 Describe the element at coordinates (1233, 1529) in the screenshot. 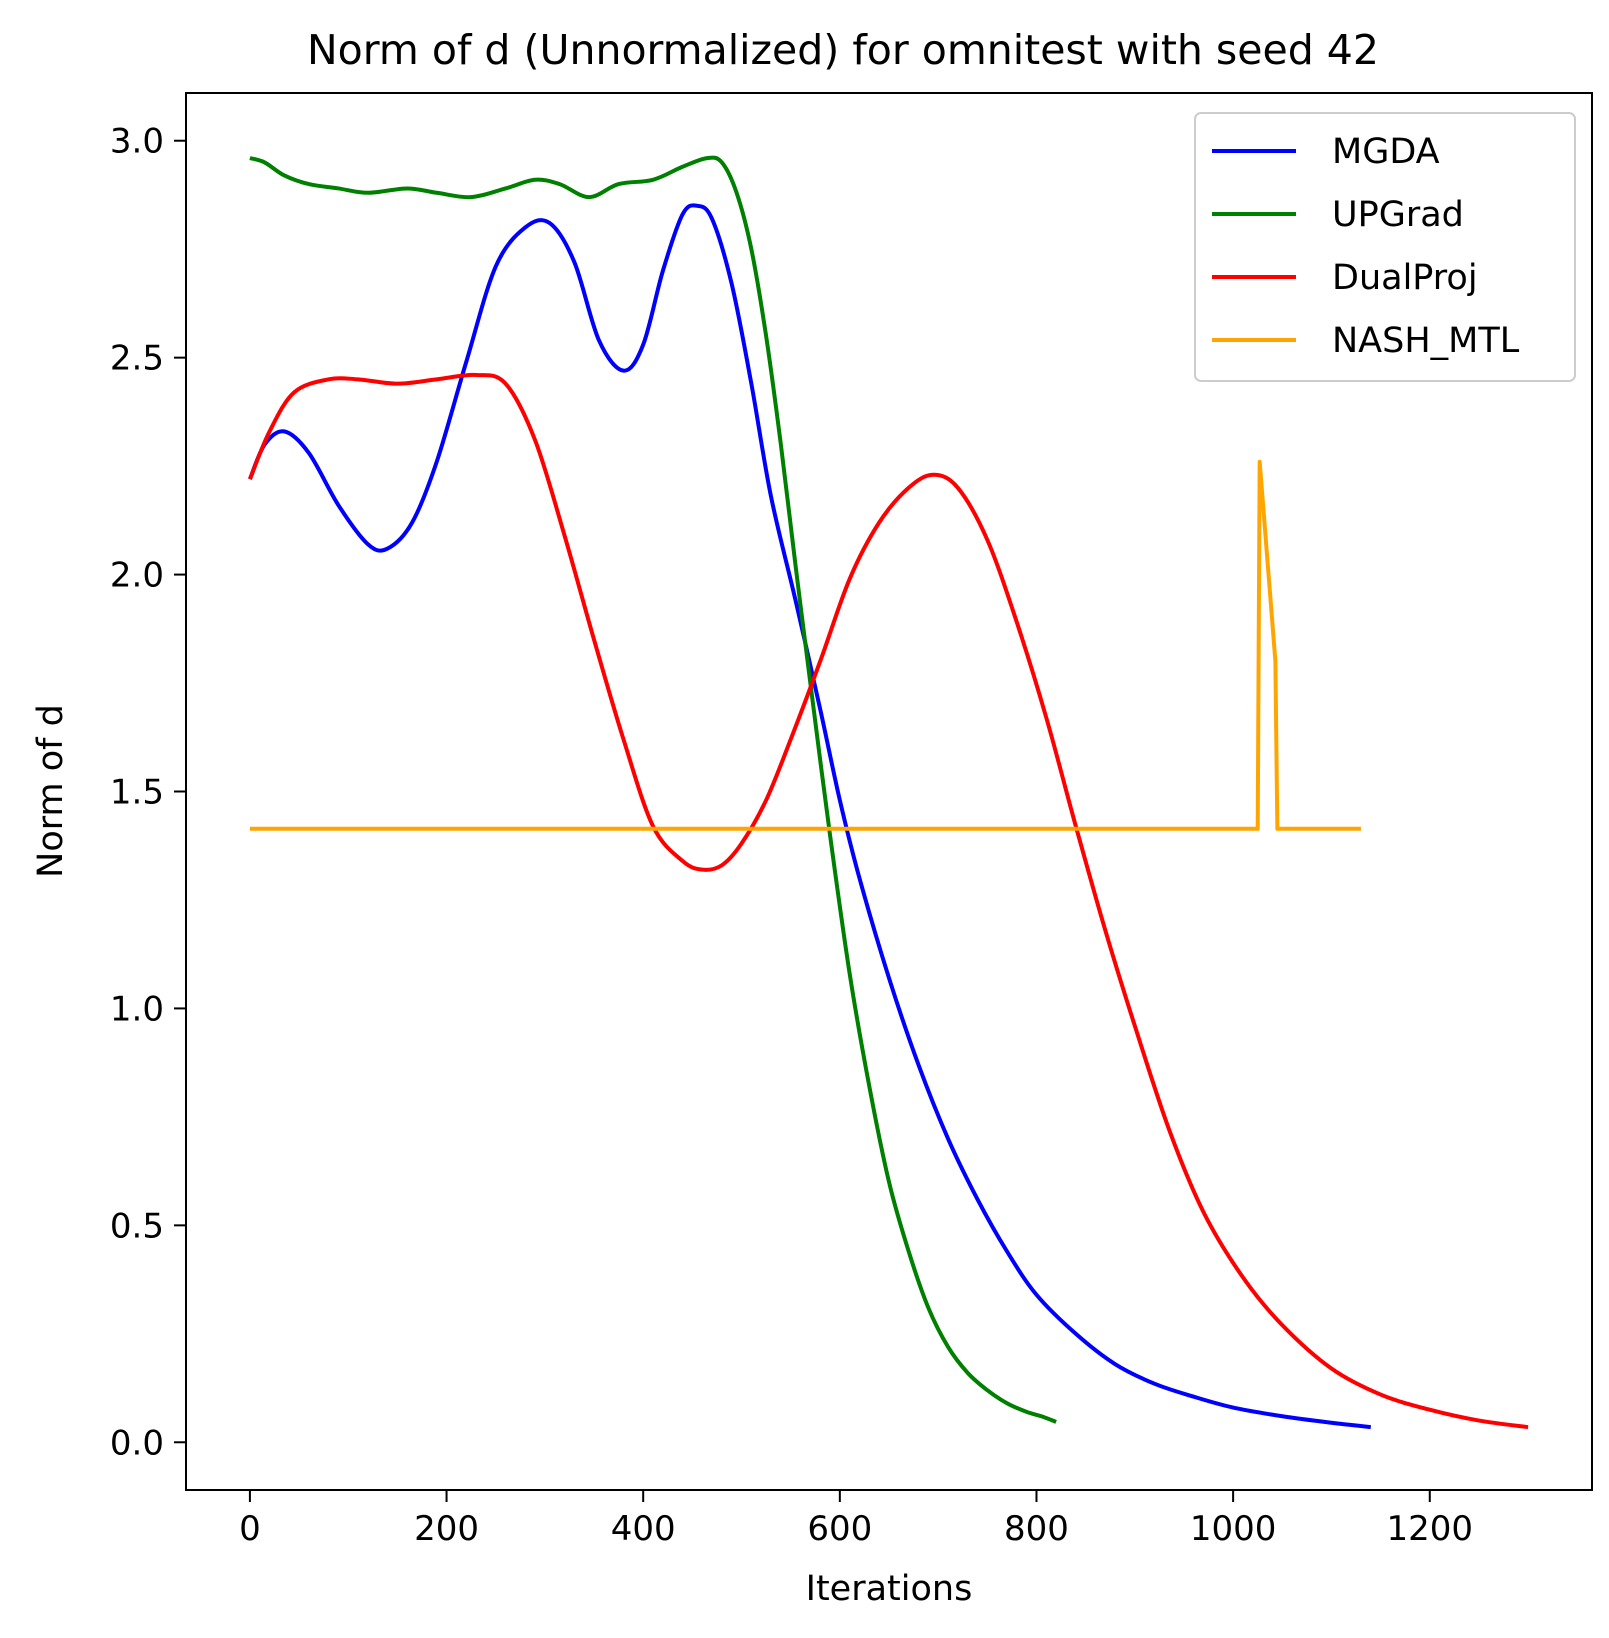

I see `x-tick-label: 1000` at that location.